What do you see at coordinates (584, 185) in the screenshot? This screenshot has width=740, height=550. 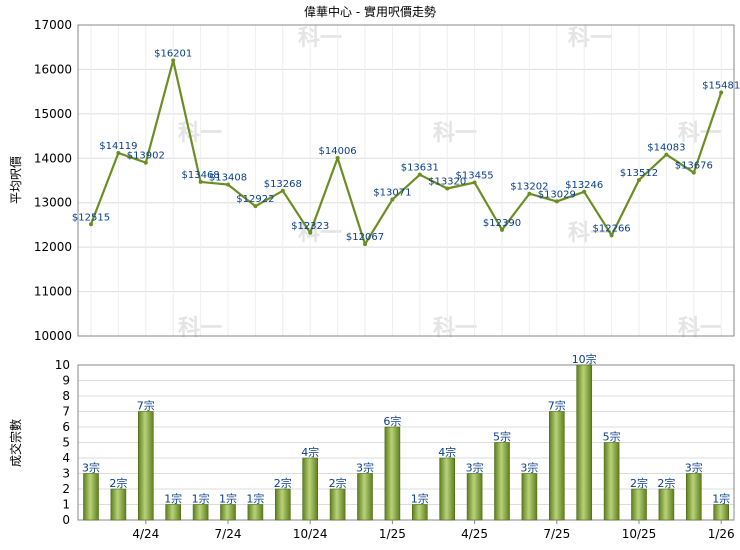 I see `price-label: $13246` at bounding box center [584, 185].